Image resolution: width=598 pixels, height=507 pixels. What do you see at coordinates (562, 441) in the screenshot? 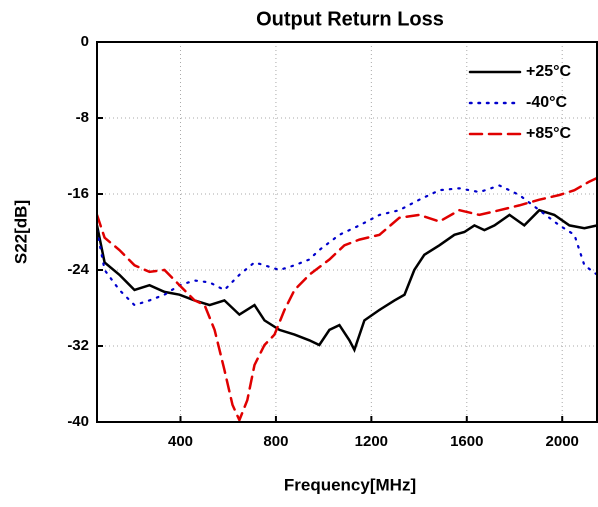
I see `x-tick-label: 2000` at bounding box center [562, 441].